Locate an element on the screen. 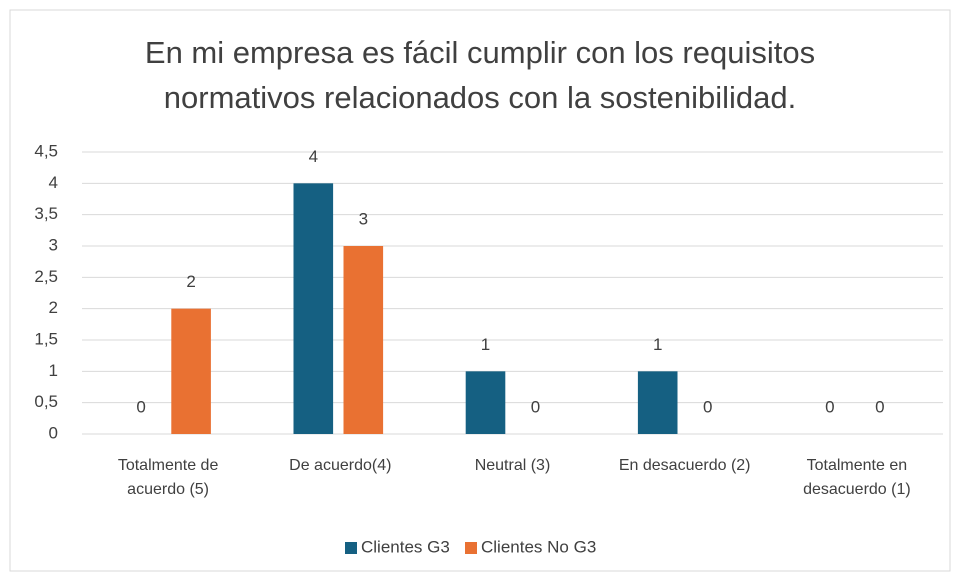 The height and width of the screenshot is (581, 960). x-tick-label: Neutral (3) is located at coordinates (512, 465).